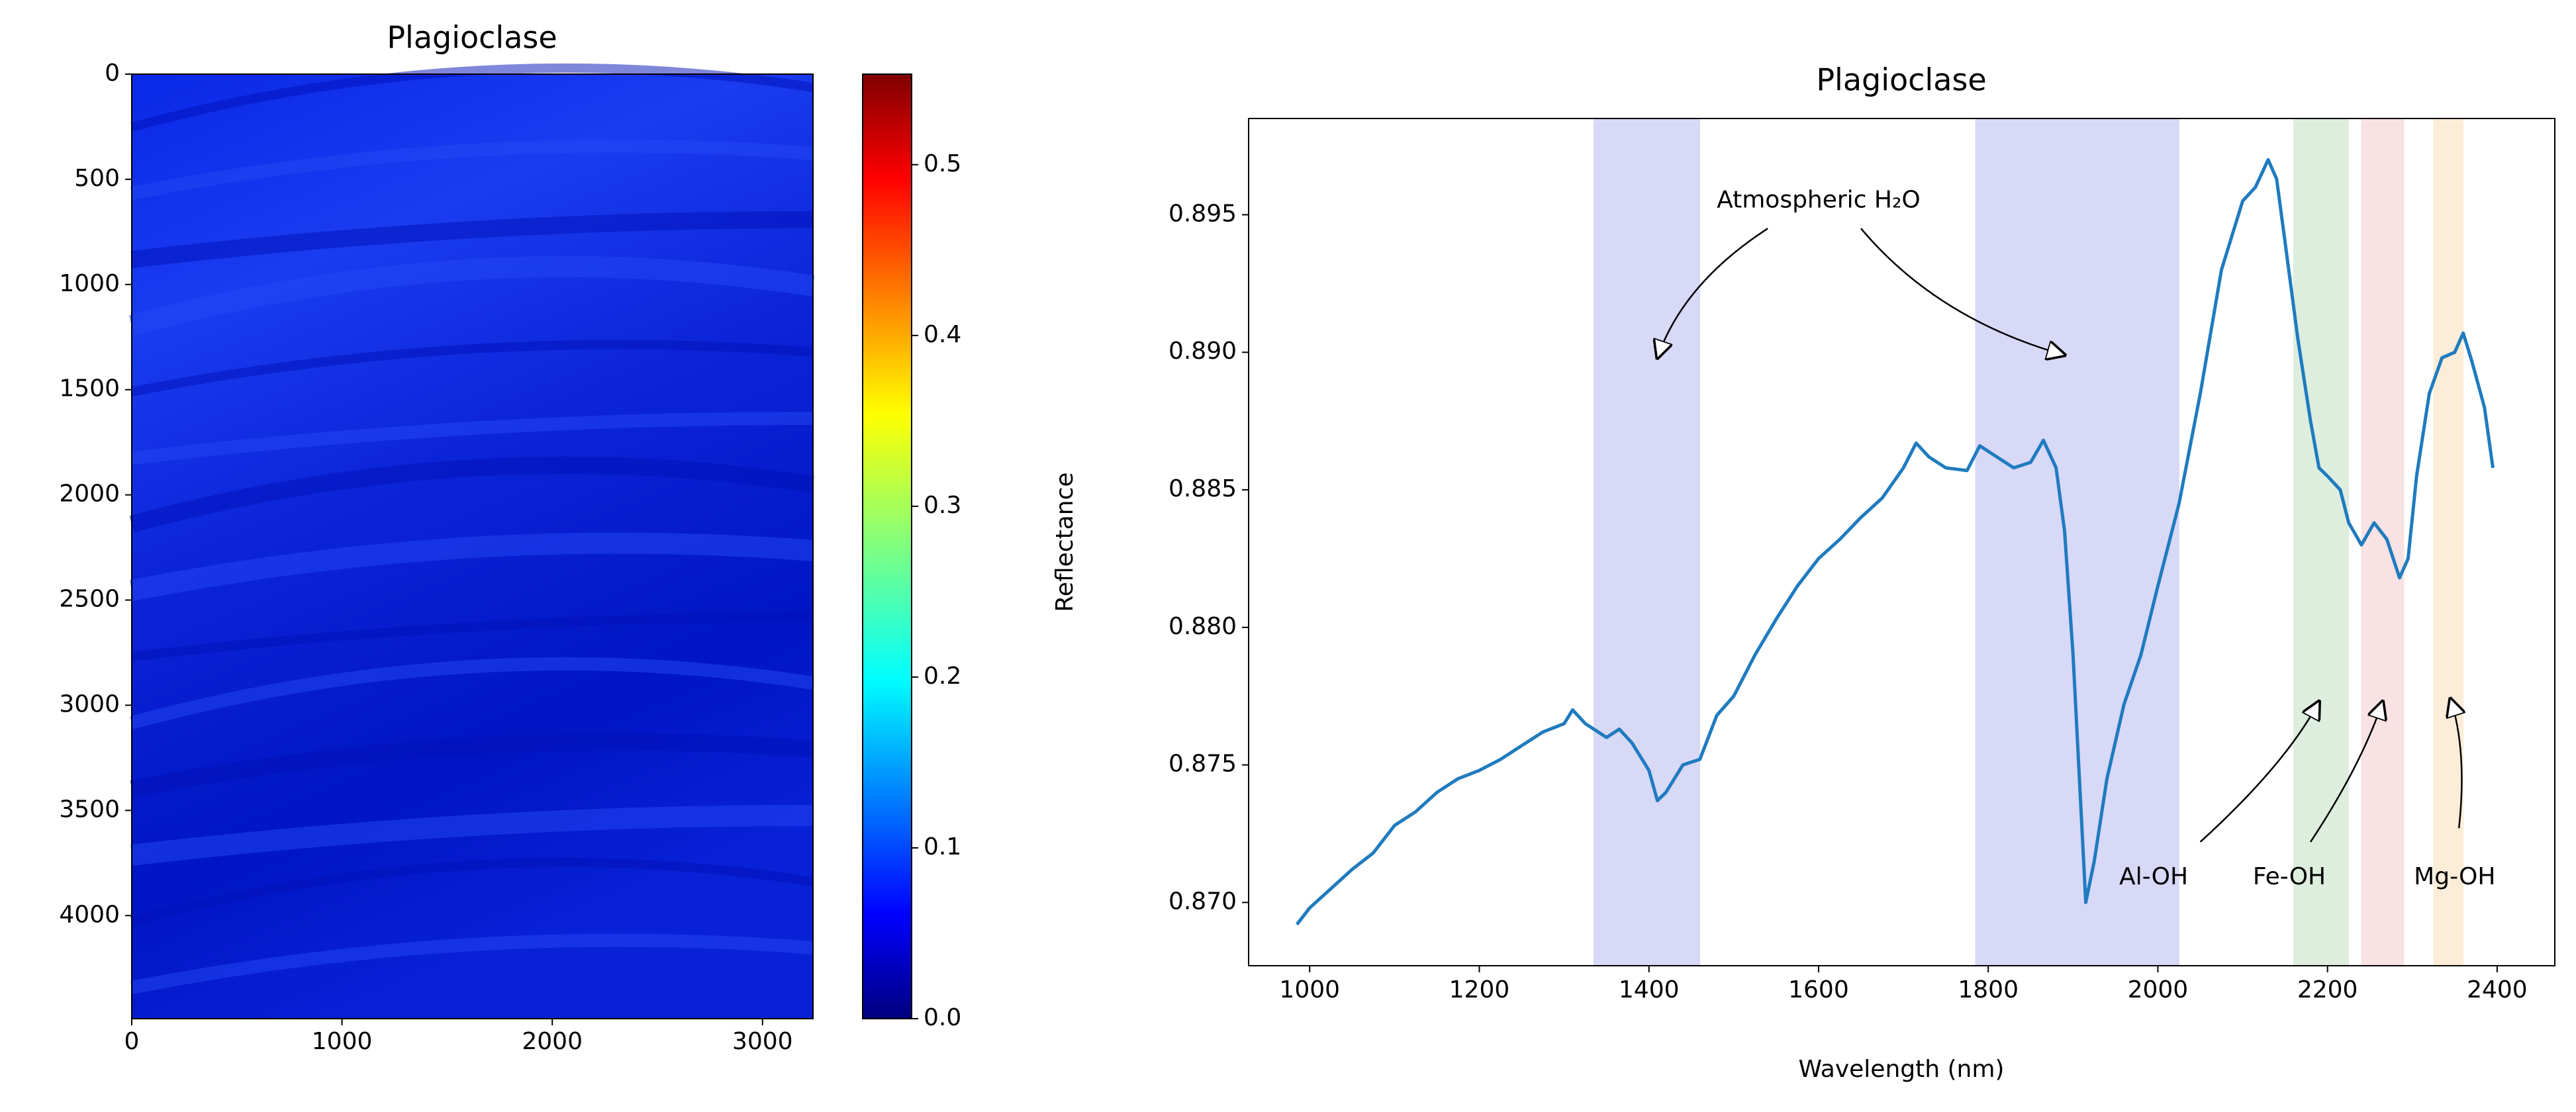 The height and width of the screenshot is (1112, 2576). I want to click on x-tick-label: 1200, so click(1479, 989).